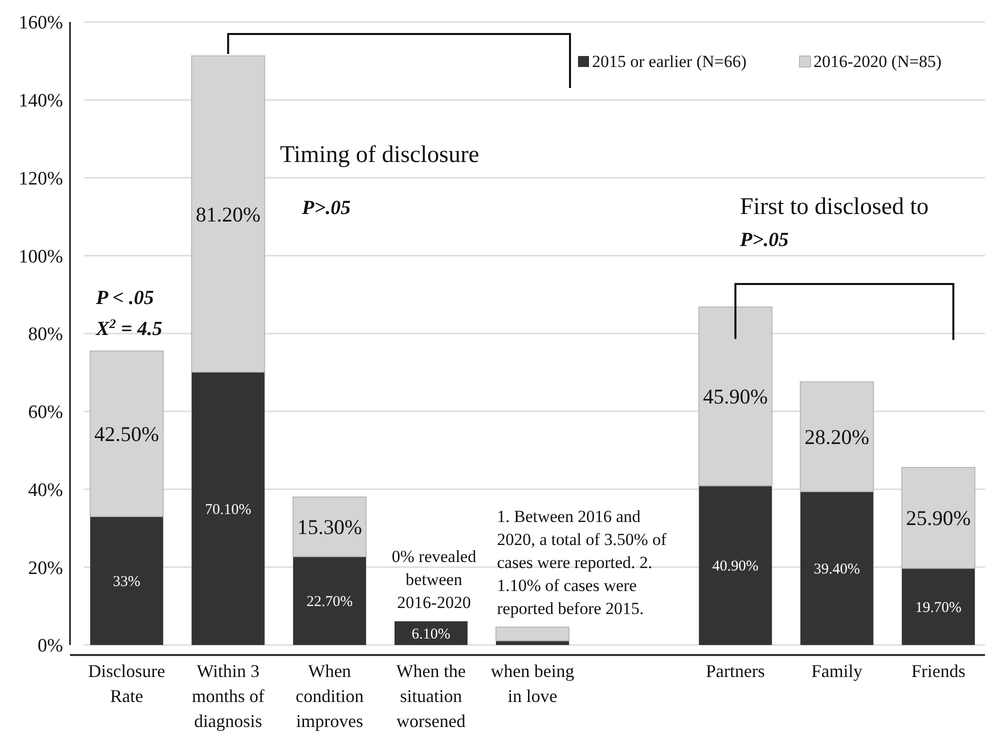  What do you see at coordinates (431, 696) in the screenshot?
I see `x-tick-label: When the situation worsened` at bounding box center [431, 696].